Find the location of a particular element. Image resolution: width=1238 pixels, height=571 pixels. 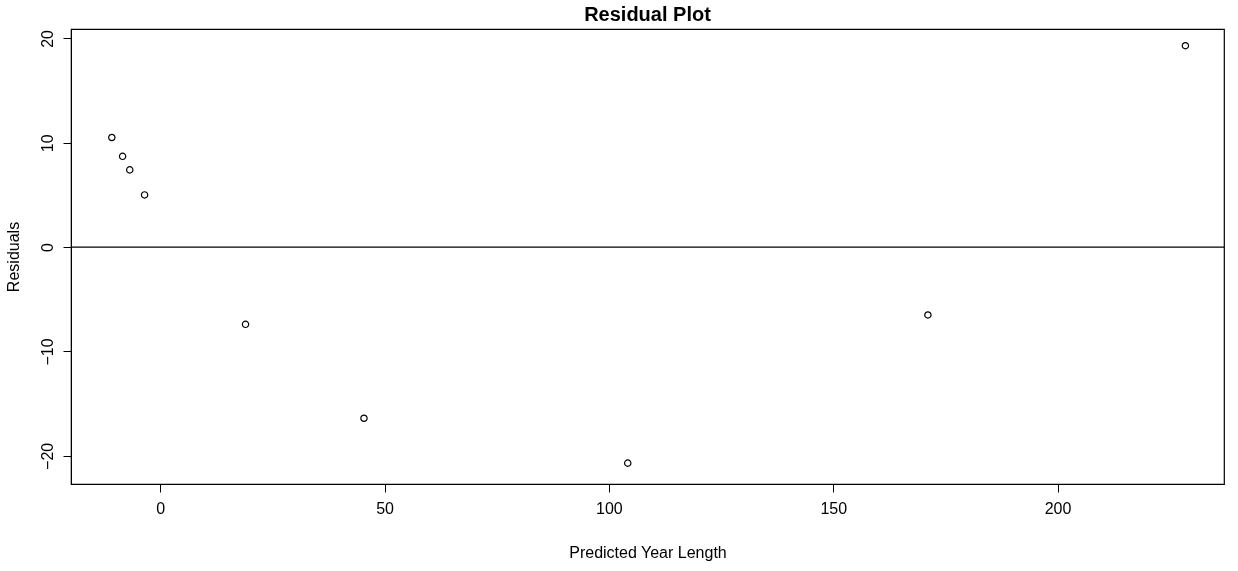

y-tick-label: −20 is located at coordinates (47, 456).